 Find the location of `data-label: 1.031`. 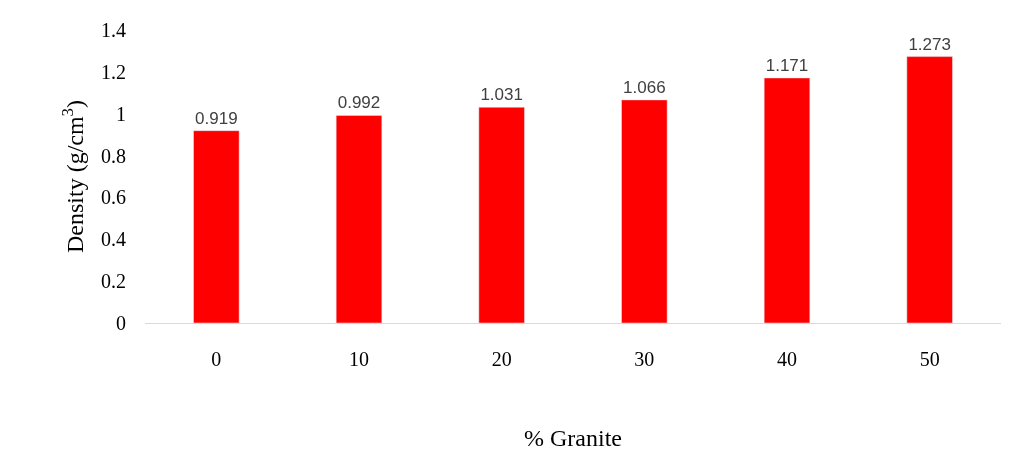

data-label: 1.031 is located at coordinates (501, 95).